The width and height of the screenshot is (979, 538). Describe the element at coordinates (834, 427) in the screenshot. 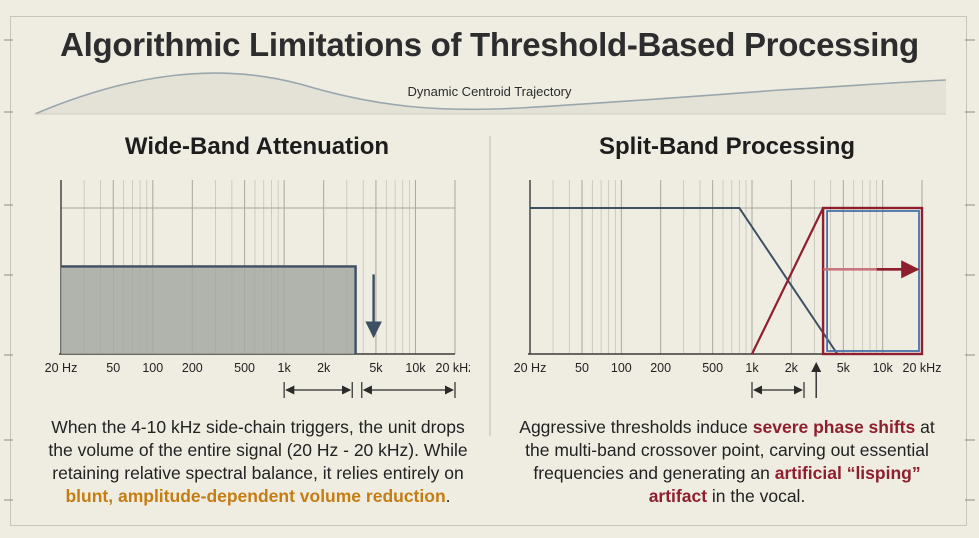

I see `right-caption-highlight1: severe phase shifts` at that location.